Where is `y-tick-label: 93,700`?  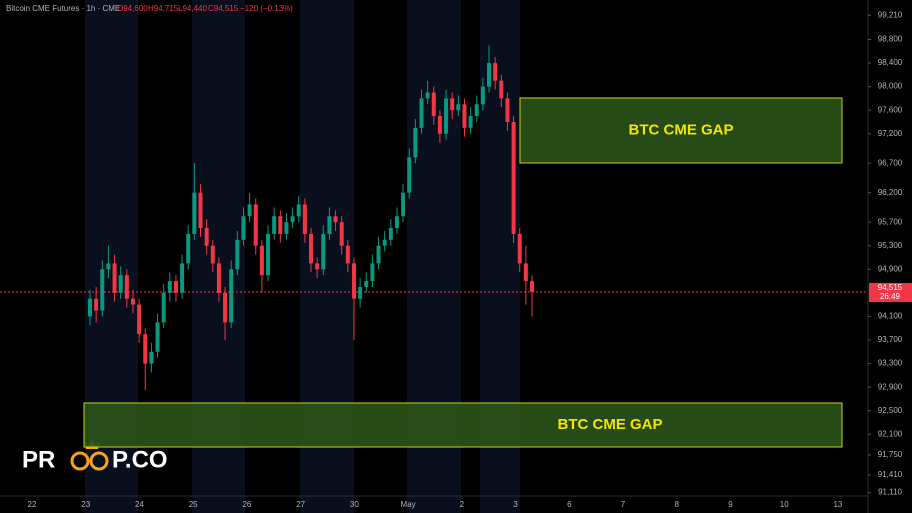 y-tick-label: 93,700 is located at coordinates (890, 339).